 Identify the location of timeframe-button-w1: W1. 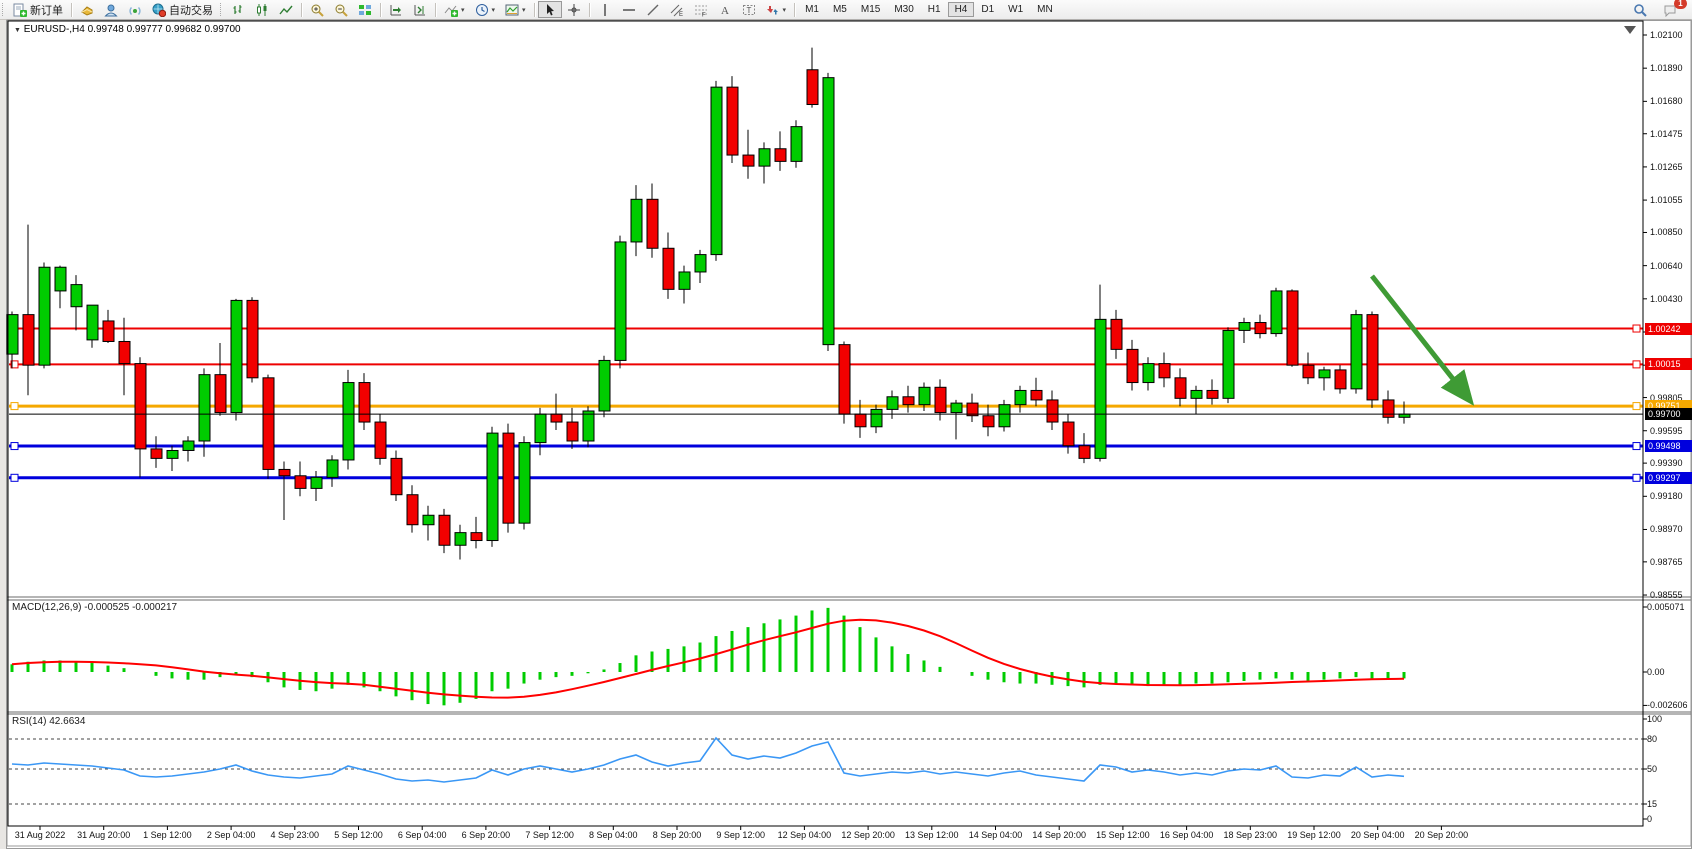
(1015, 9).